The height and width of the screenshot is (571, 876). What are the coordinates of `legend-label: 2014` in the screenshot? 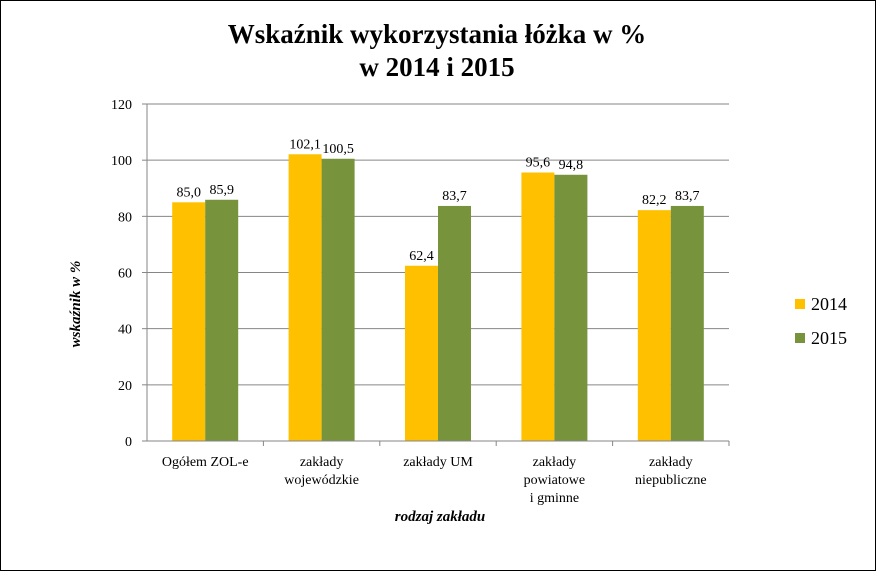 It's located at (829, 304).